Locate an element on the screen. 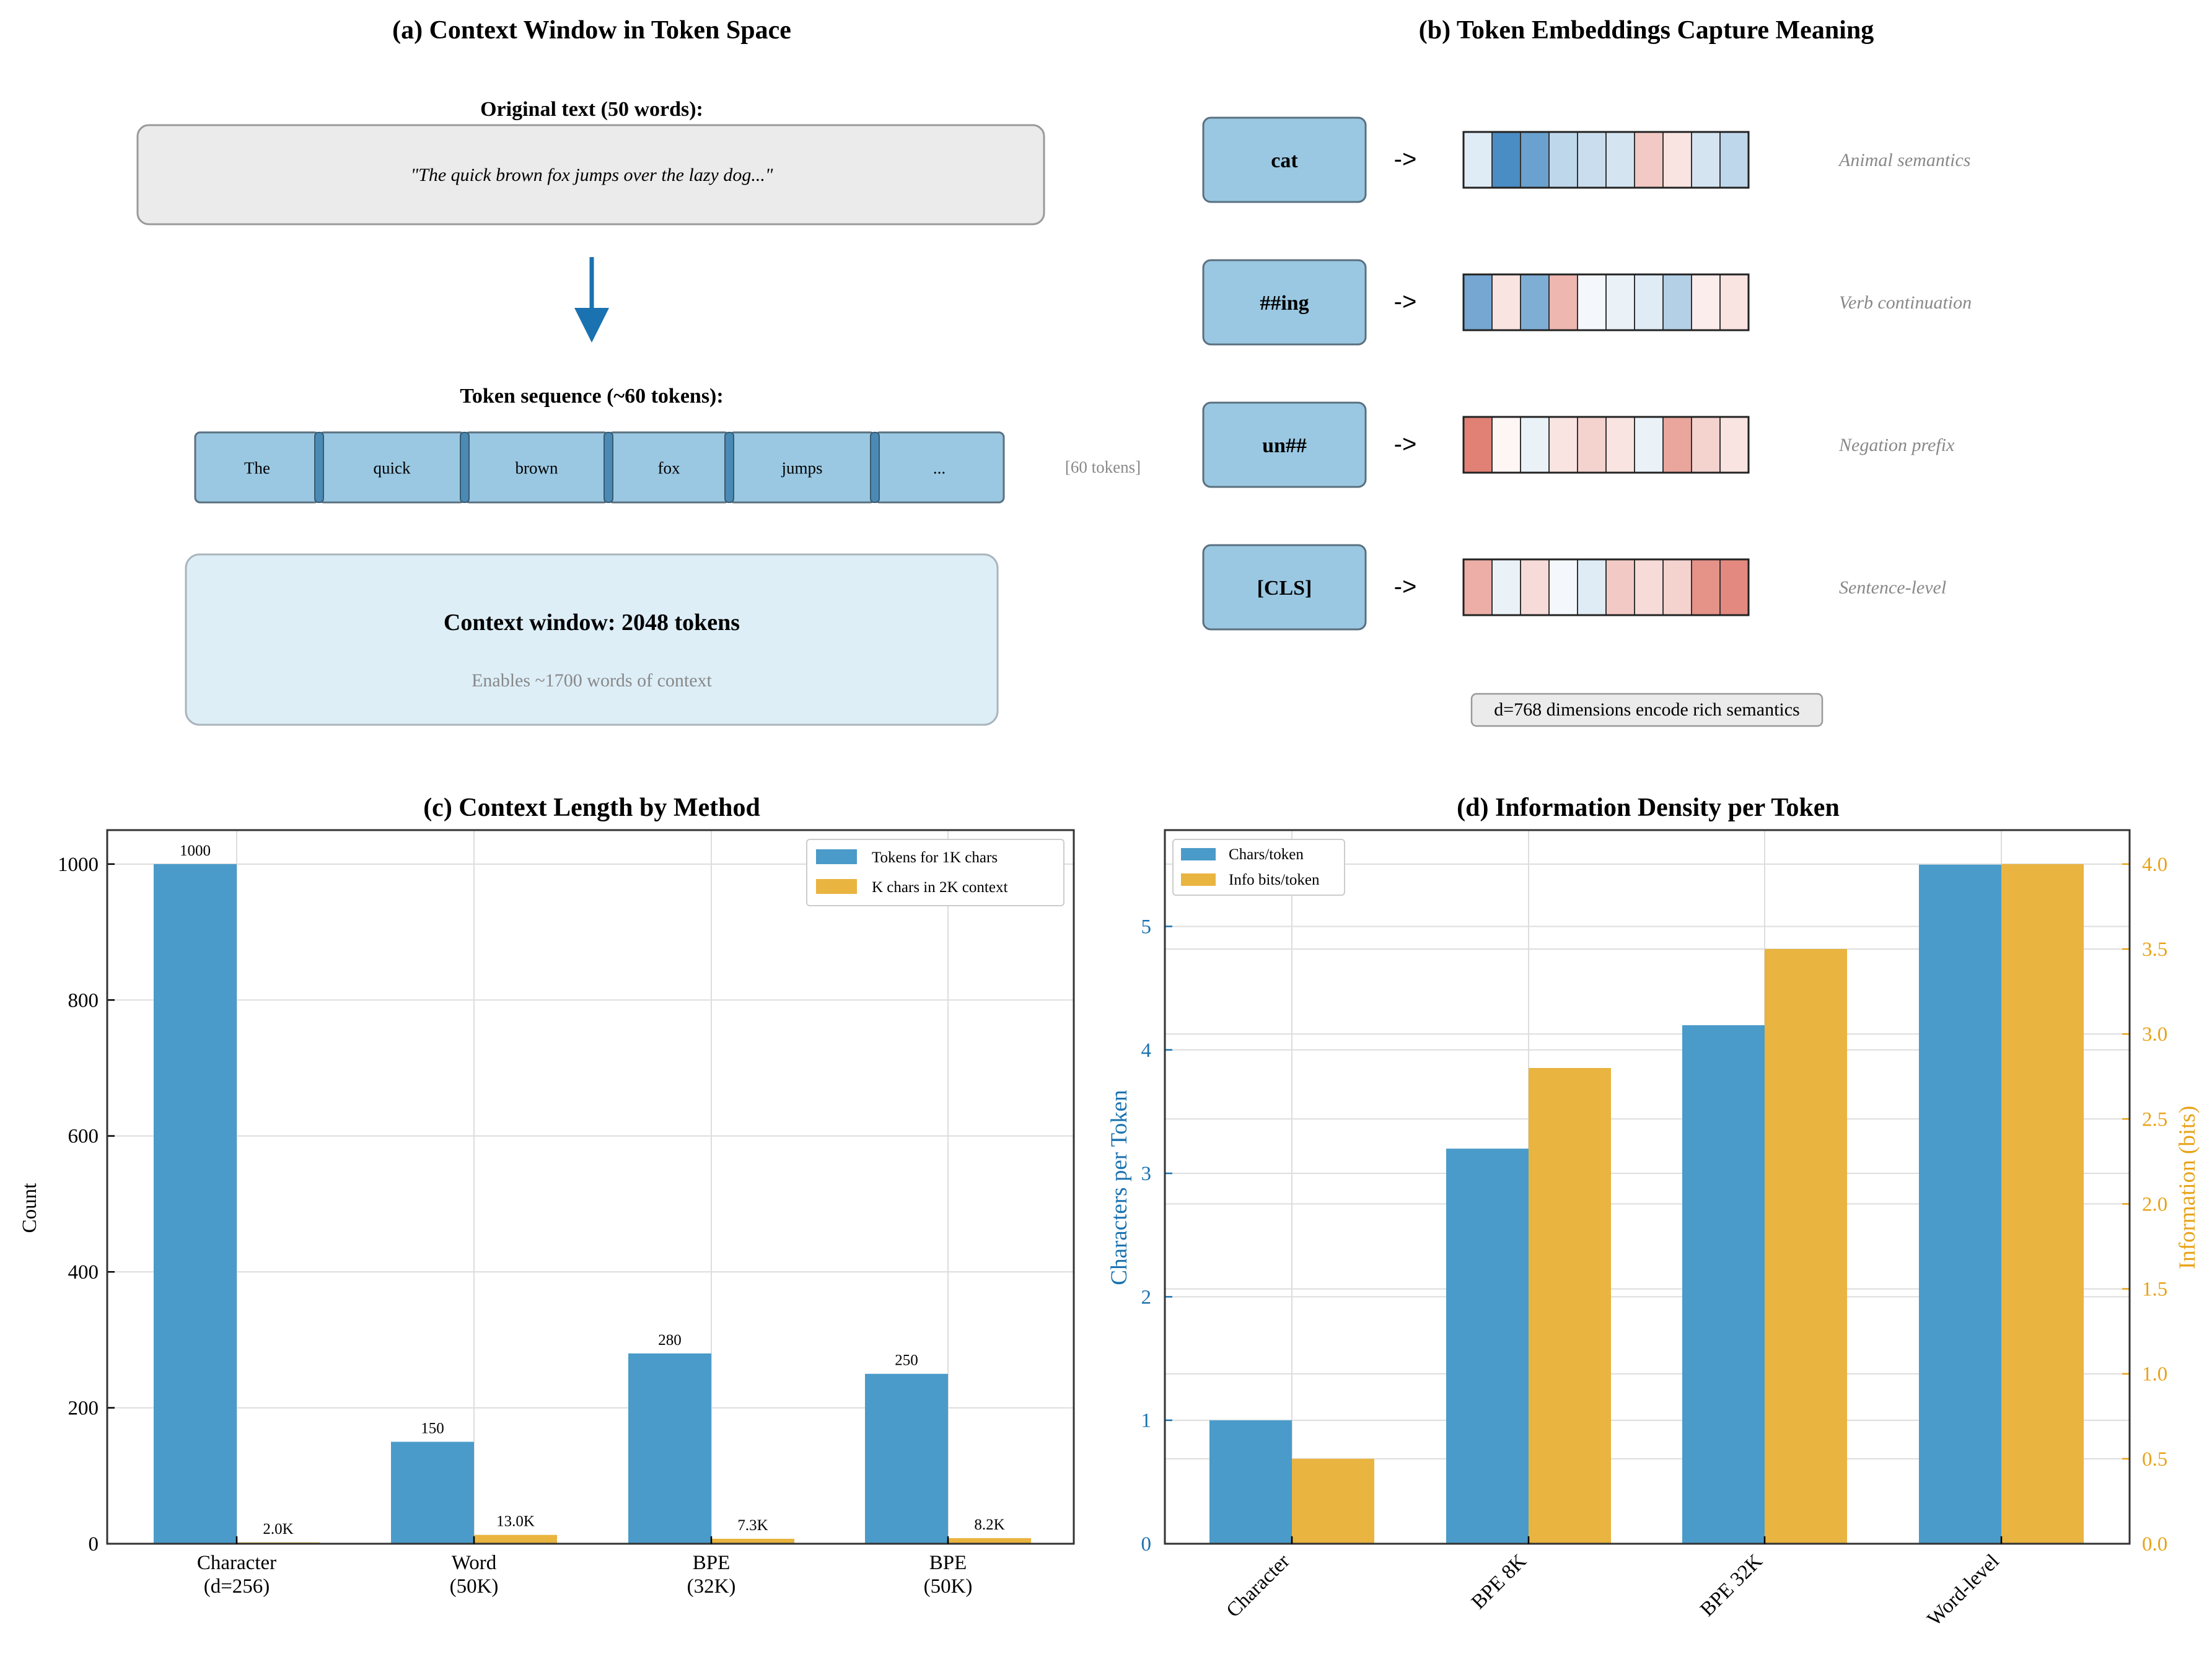  embedding-token-label: cat is located at coordinates (1284, 160).